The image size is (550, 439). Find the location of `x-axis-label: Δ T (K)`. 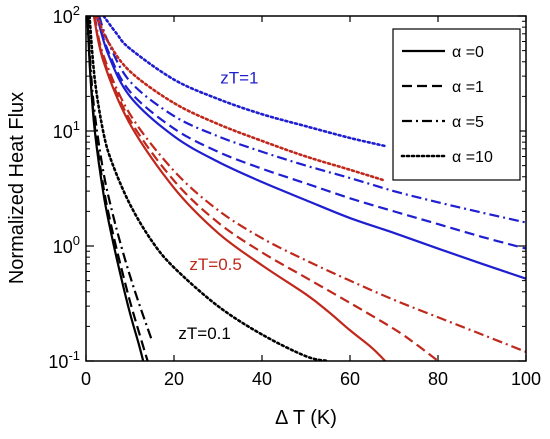

x-axis-label: Δ T (K) is located at coordinates (306, 418).